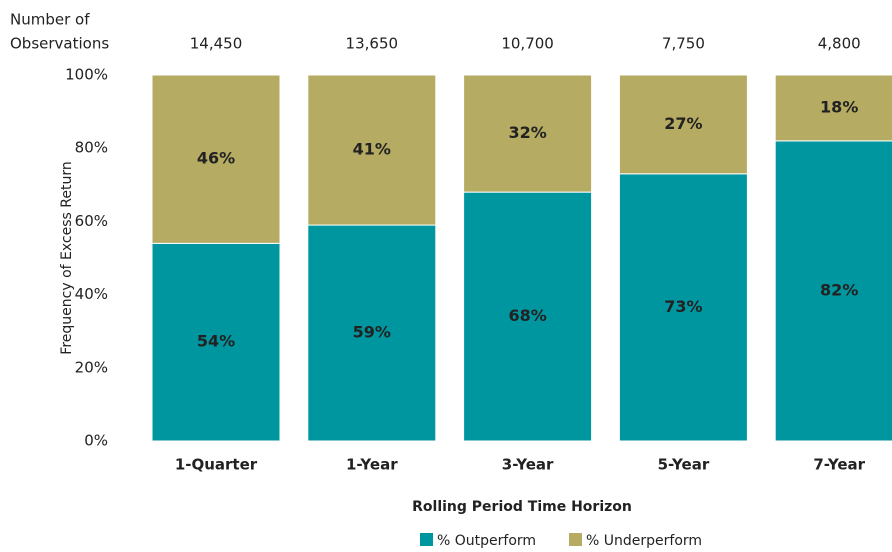 The height and width of the screenshot is (552, 892). What do you see at coordinates (683, 44) in the screenshot?
I see `observation-count: 7,750` at bounding box center [683, 44].